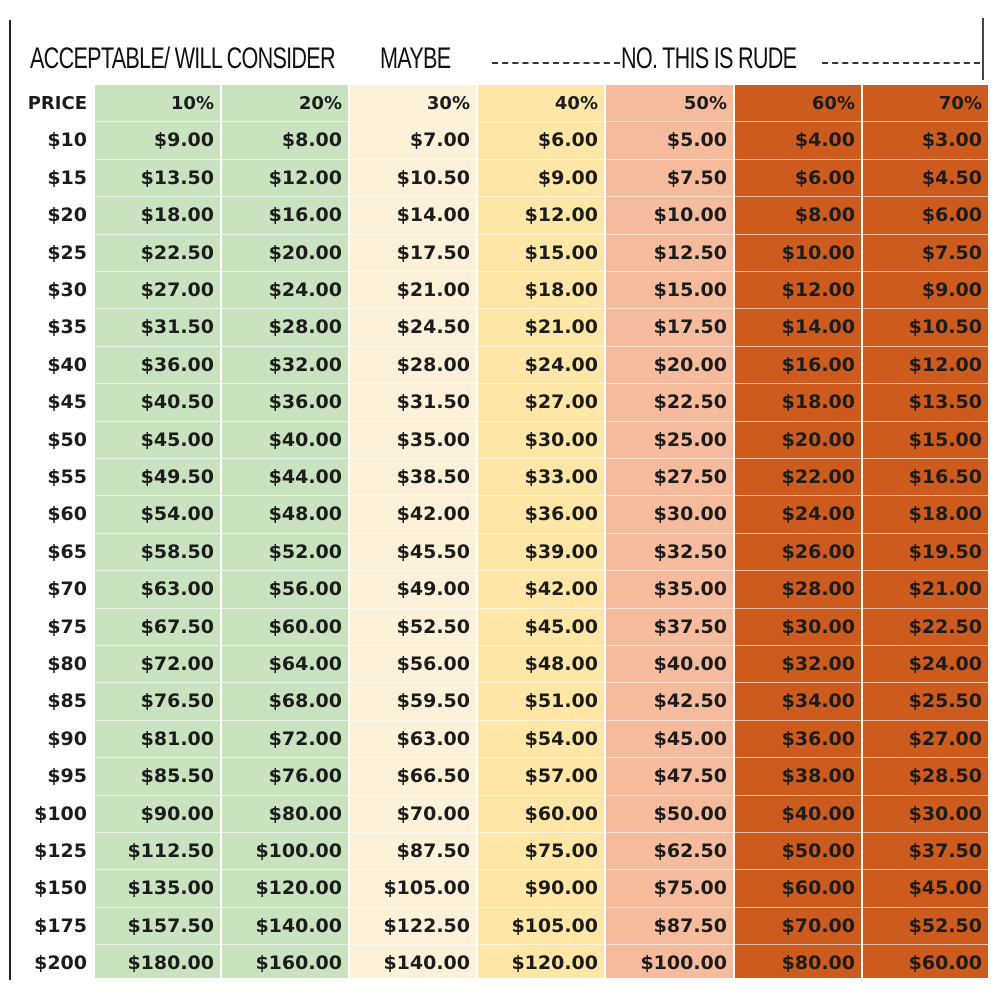  Describe the element at coordinates (67, 664) in the screenshot. I see `price-cell: $80` at that location.